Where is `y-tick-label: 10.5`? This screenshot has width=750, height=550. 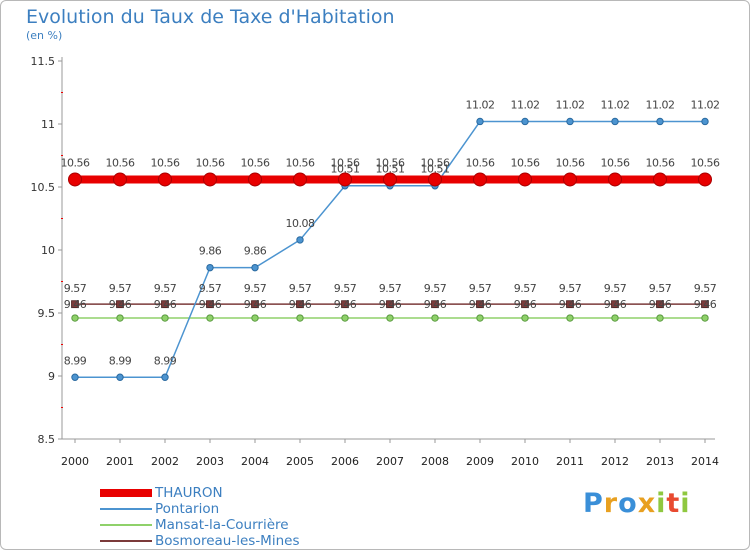
y-tick-label: 10.5 is located at coordinates (43, 187).